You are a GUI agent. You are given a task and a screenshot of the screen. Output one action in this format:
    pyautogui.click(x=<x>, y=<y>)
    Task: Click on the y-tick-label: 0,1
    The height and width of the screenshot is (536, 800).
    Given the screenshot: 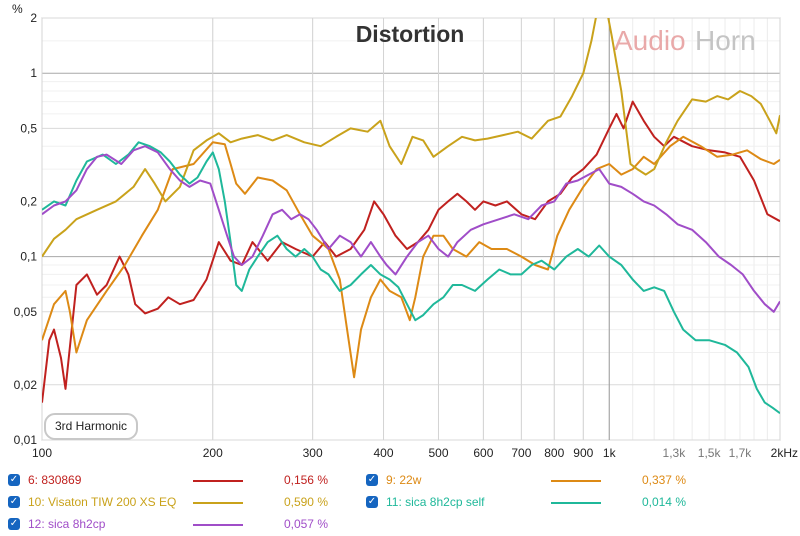 What is the action you would take?
    pyautogui.click(x=28, y=257)
    